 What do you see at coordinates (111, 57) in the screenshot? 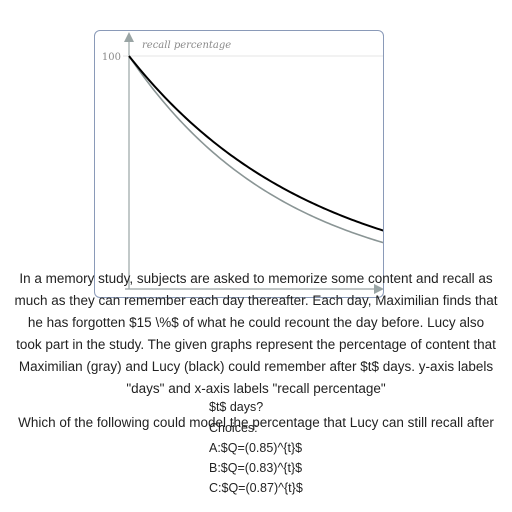
I see `y-tick-label-100: 100` at bounding box center [111, 57].